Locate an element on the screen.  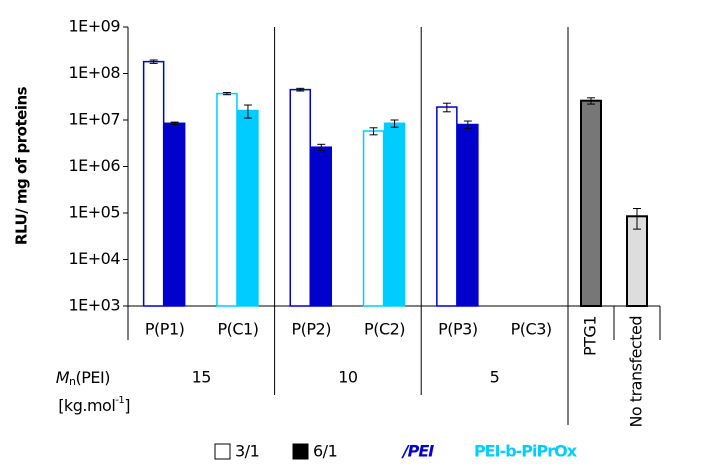
y-tick-label: 1E+08 is located at coordinates (94, 72).